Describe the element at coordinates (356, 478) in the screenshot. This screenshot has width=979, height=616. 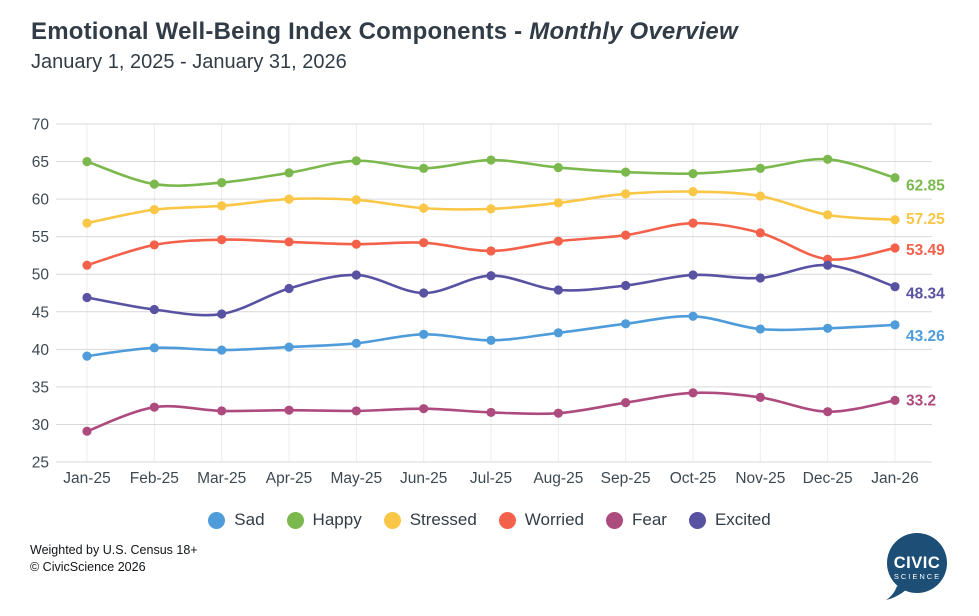
I see `x-axis-tick-label: May-25` at that location.